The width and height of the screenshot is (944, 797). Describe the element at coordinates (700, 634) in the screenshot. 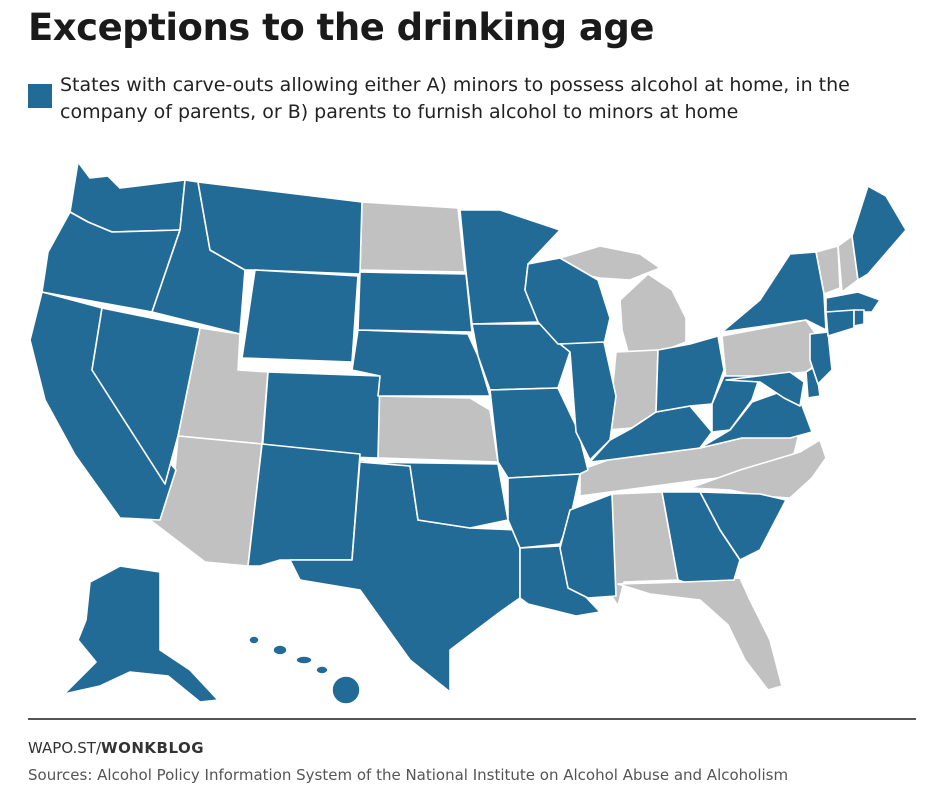

I see `state-fl` at that location.